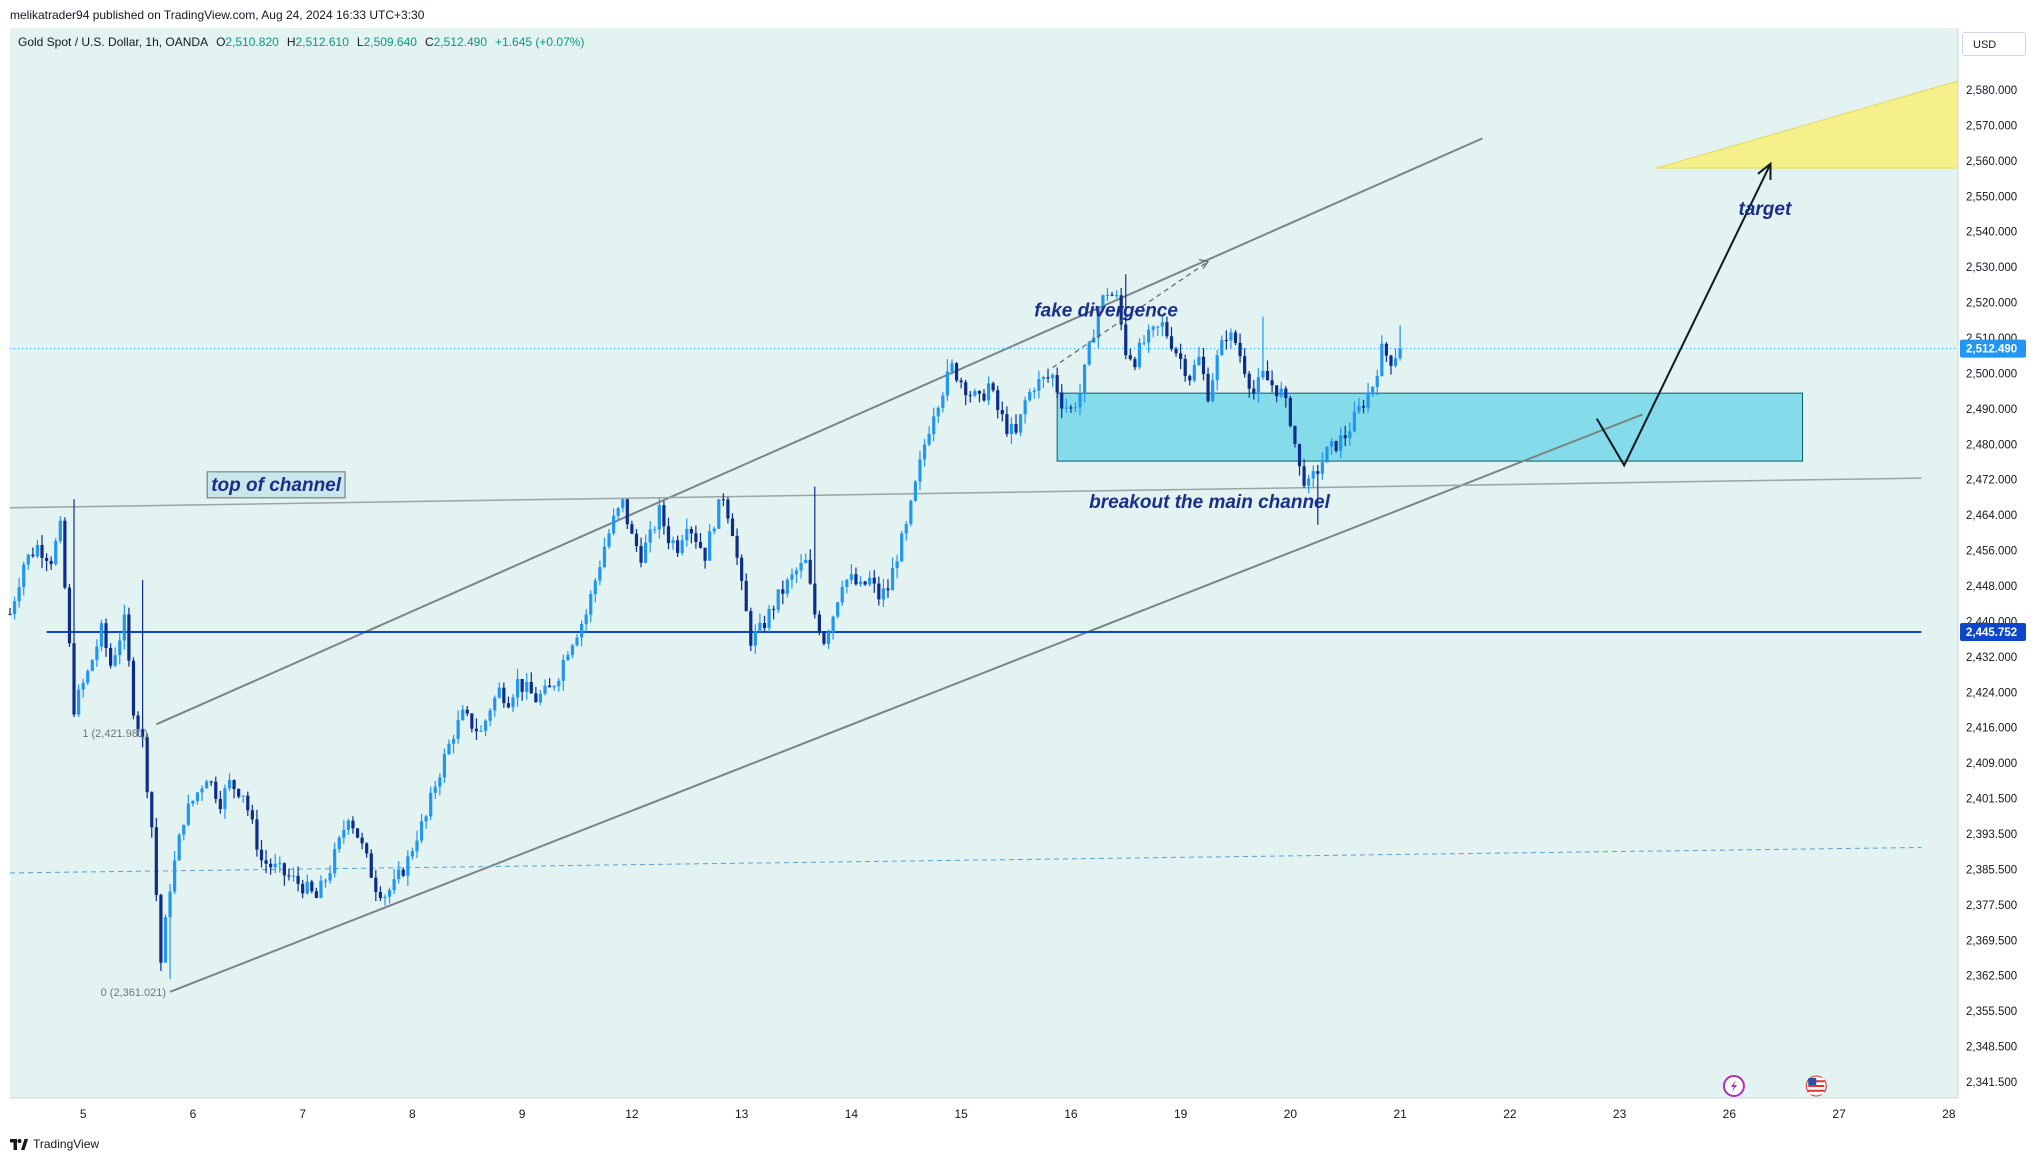 The image size is (2034, 1160). I want to click on top-of-channel-line, so click(965, 493).